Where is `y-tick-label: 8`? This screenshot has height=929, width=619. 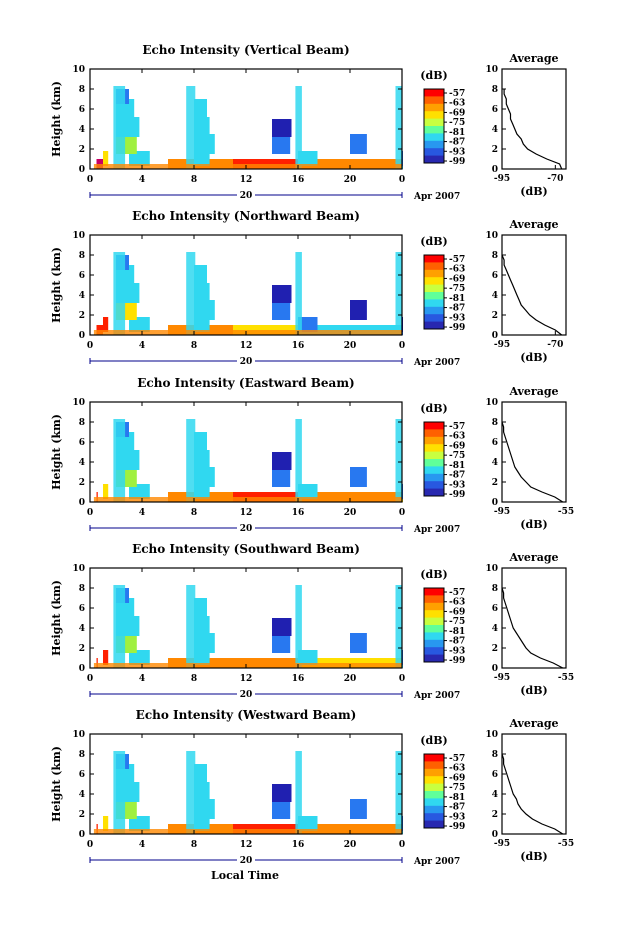 y-tick-label: 8 is located at coordinates (82, 423).